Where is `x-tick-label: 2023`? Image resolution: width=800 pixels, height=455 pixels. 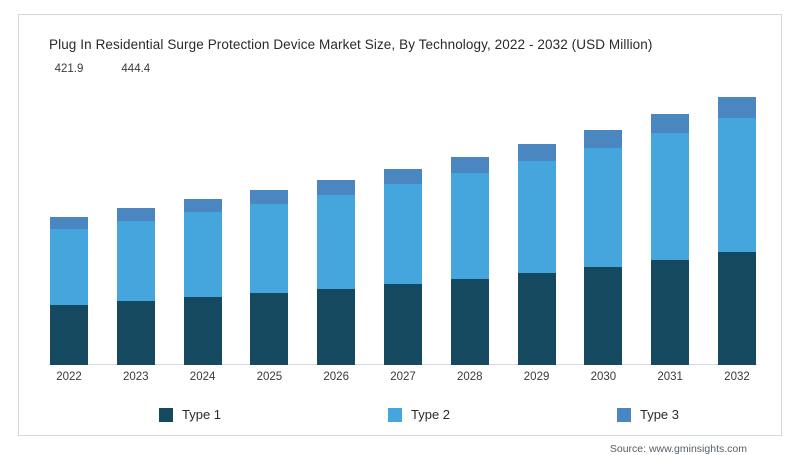
x-tick-label: 2023 is located at coordinates (136, 377).